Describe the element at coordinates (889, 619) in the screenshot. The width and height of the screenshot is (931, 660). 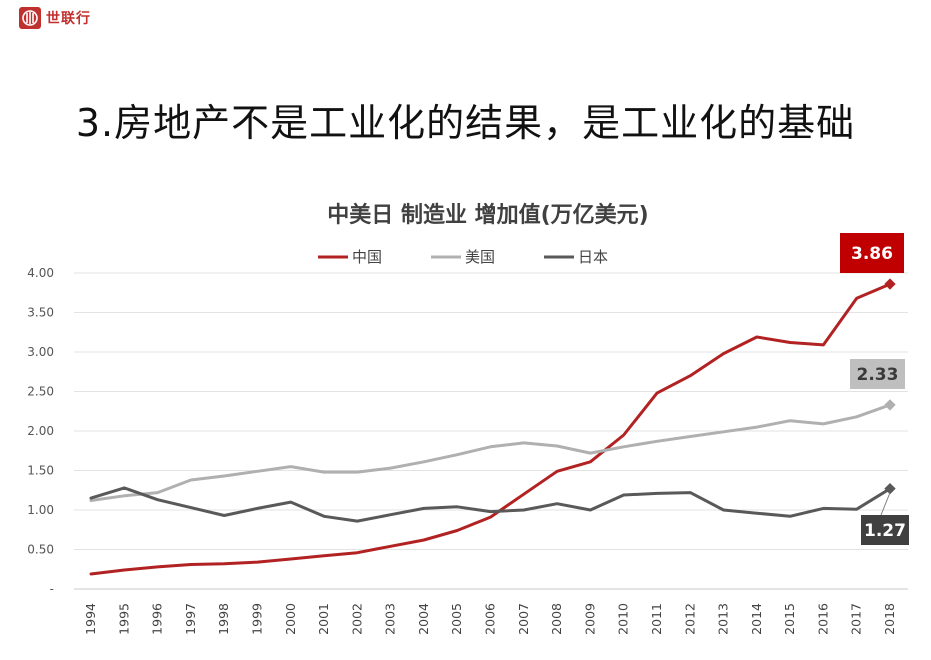
I see `x-tick-label: 2018` at that location.